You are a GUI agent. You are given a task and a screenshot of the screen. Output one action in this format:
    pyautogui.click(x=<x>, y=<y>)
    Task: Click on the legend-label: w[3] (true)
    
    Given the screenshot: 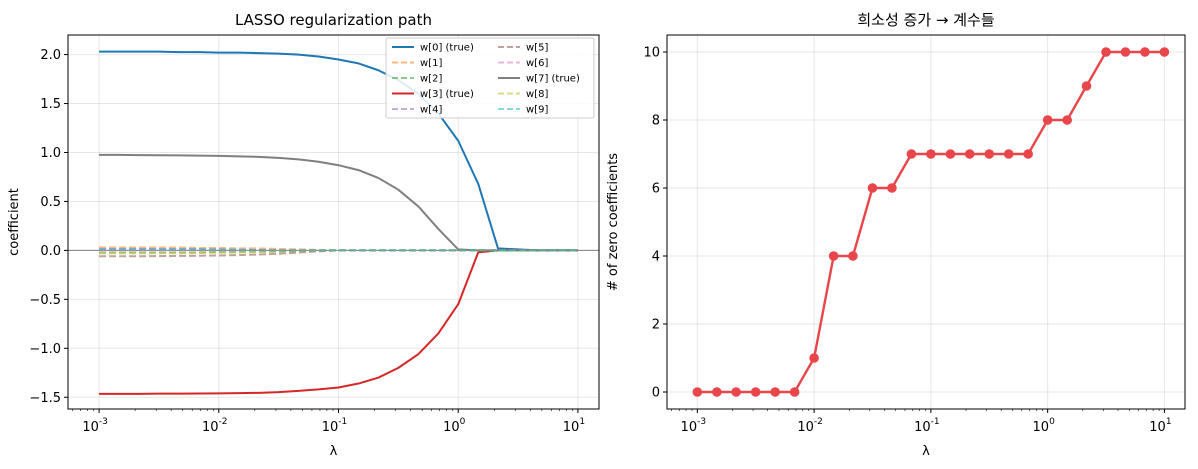 What is the action you would take?
    pyautogui.click(x=447, y=94)
    